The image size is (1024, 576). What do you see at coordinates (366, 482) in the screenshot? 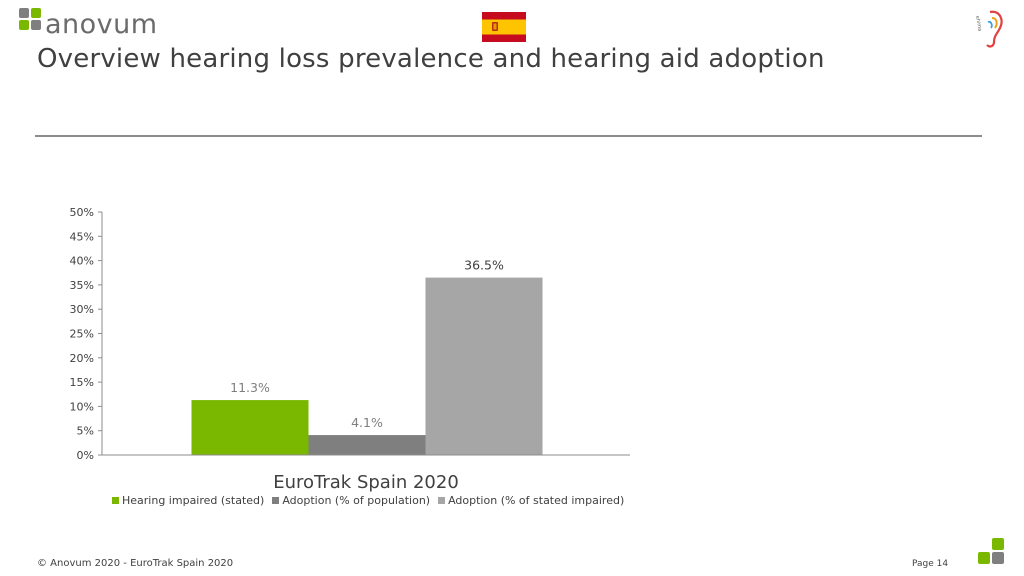
I see `x-category-label: EuroTrak Spain 2020` at bounding box center [366, 482].